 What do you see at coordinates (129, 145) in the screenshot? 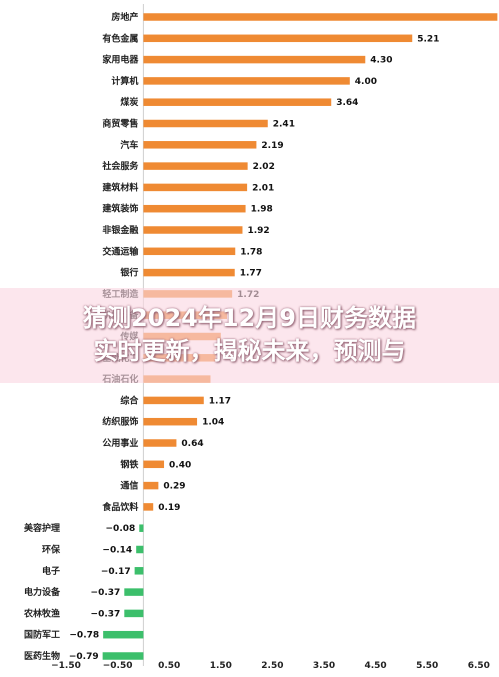
I see `category-label: 汽车` at bounding box center [129, 145].